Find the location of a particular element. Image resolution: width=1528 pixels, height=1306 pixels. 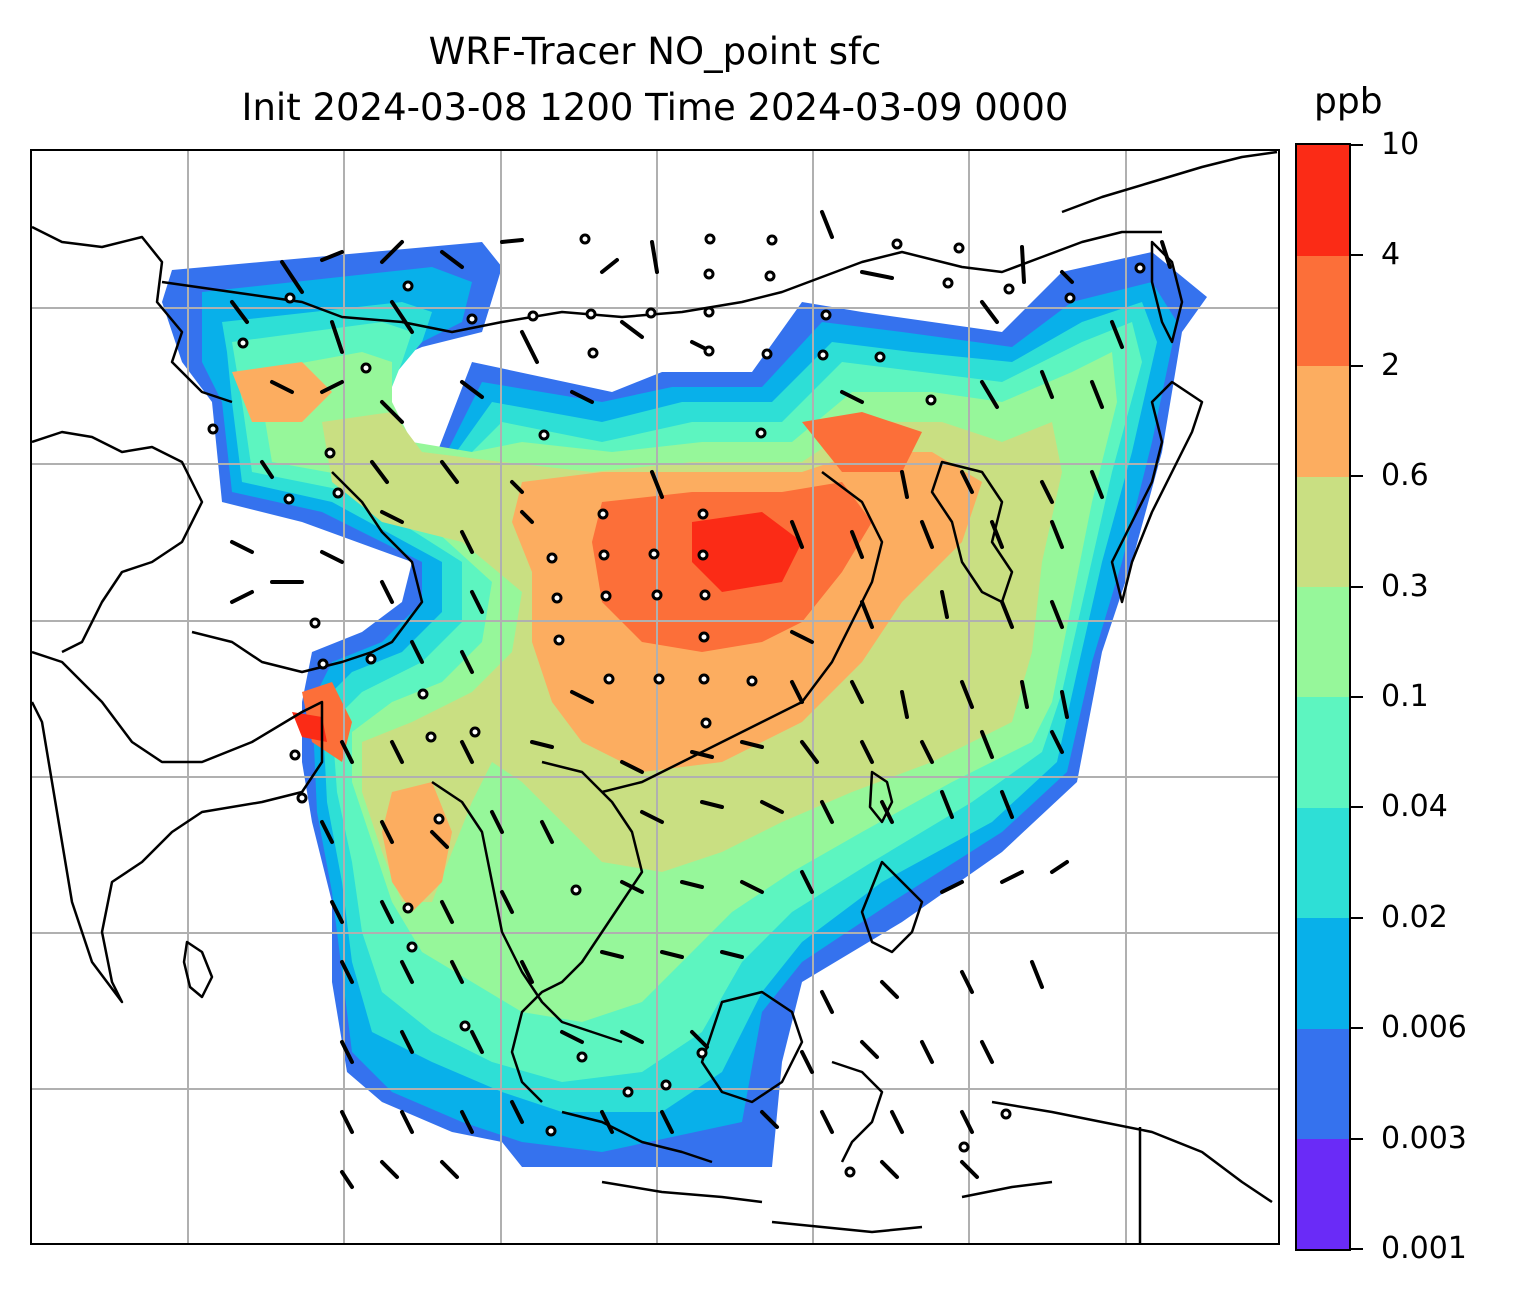

colorbar-tick-label: 0.6 is located at coordinates (1405, 476).